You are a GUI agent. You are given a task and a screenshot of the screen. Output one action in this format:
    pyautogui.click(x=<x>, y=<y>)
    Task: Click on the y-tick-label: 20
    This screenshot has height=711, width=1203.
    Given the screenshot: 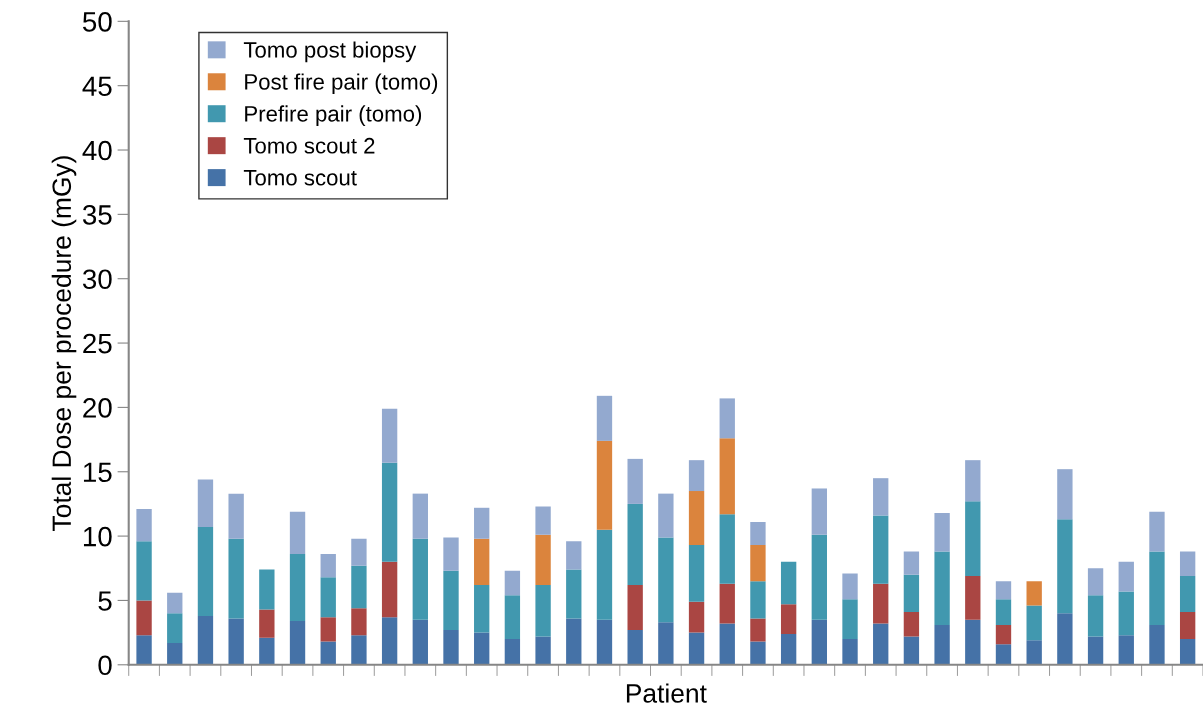 What is the action you would take?
    pyautogui.click(x=97, y=408)
    